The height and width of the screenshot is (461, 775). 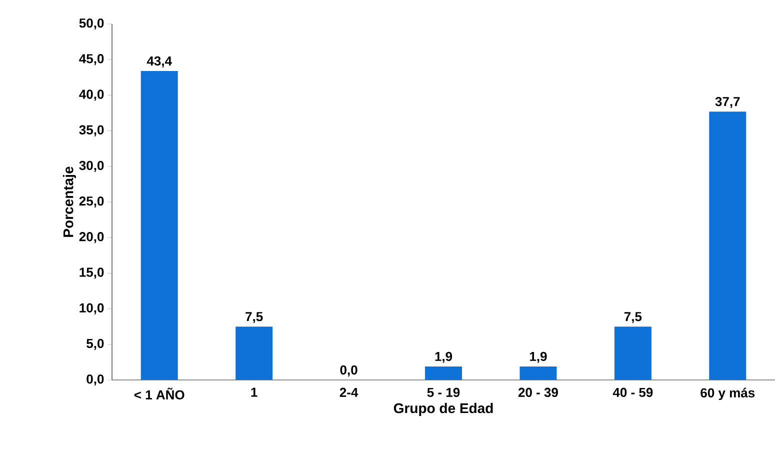 I want to click on y-axis-title: Porcentaje, so click(x=69, y=201).